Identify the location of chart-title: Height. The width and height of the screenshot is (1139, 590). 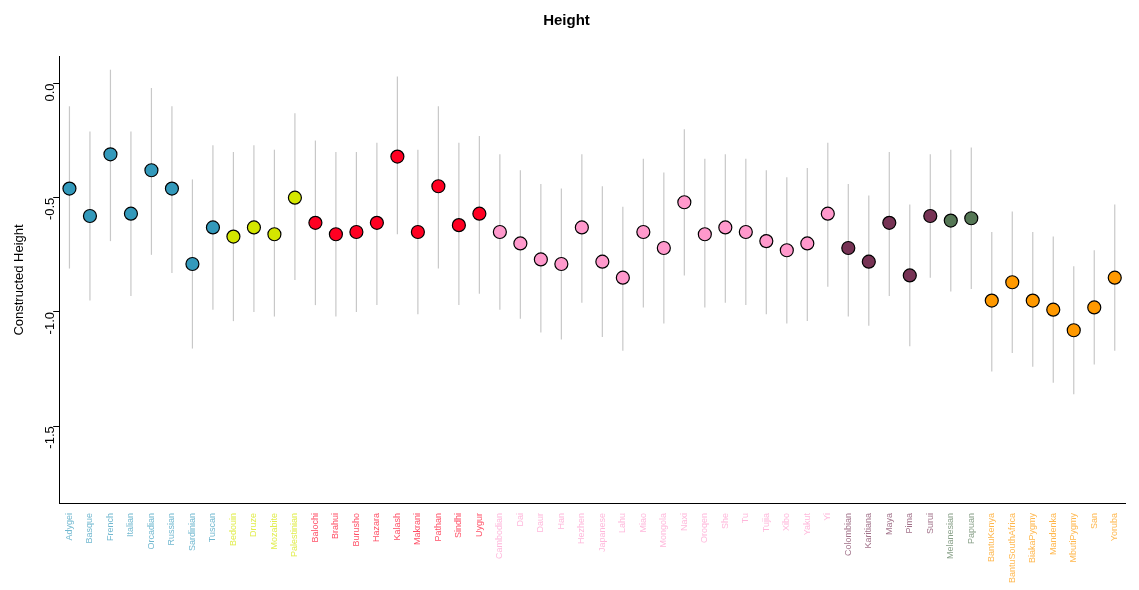
(566, 20).